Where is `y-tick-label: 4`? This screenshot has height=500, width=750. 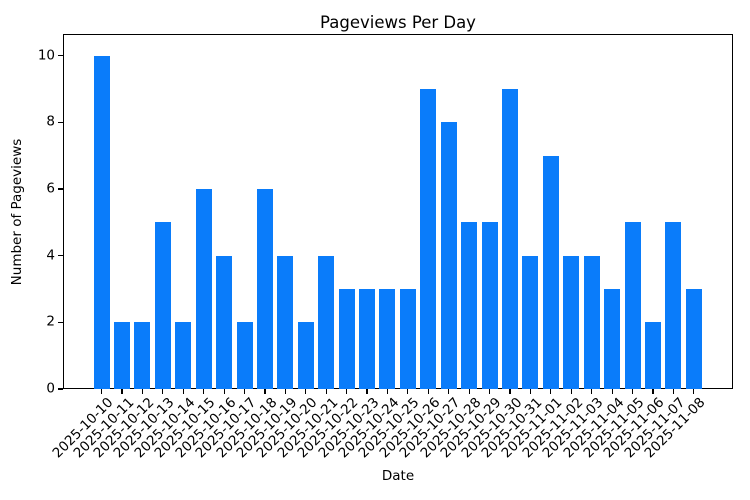 y-tick-label: 4 is located at coordinates (50, 254).